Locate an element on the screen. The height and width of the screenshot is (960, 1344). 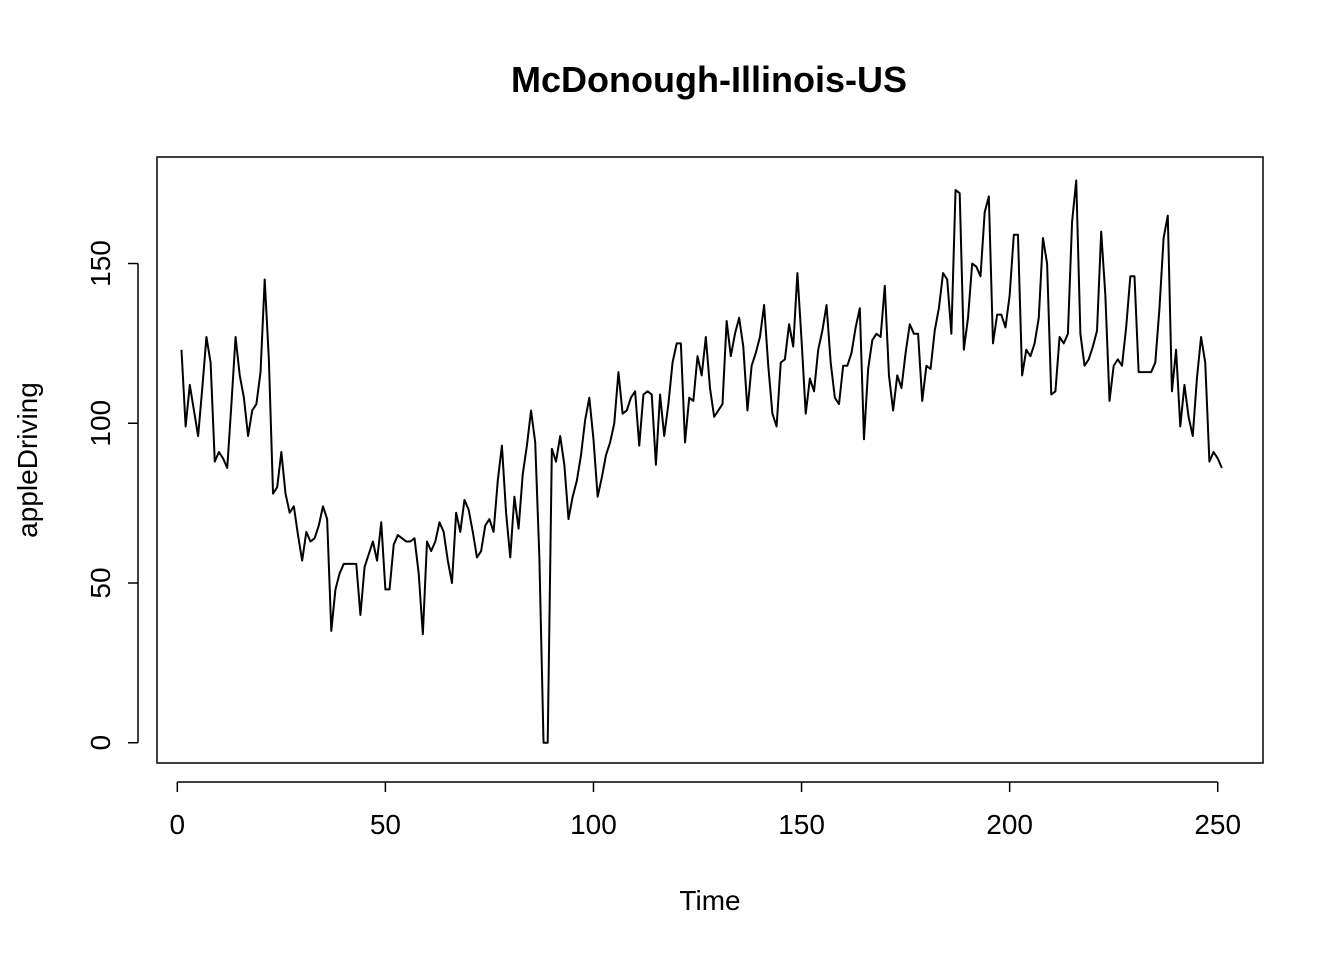
x-tick-label: 0 is located at coordinates (178, 824).